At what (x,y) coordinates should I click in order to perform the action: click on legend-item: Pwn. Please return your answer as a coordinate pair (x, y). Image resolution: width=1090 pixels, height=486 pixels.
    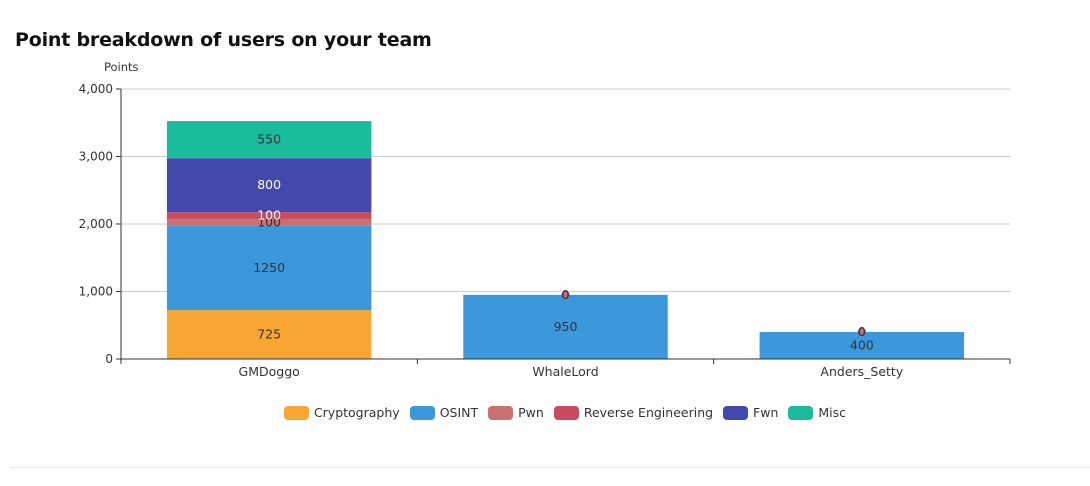
    Looking at the image, I should click on (516, 412).